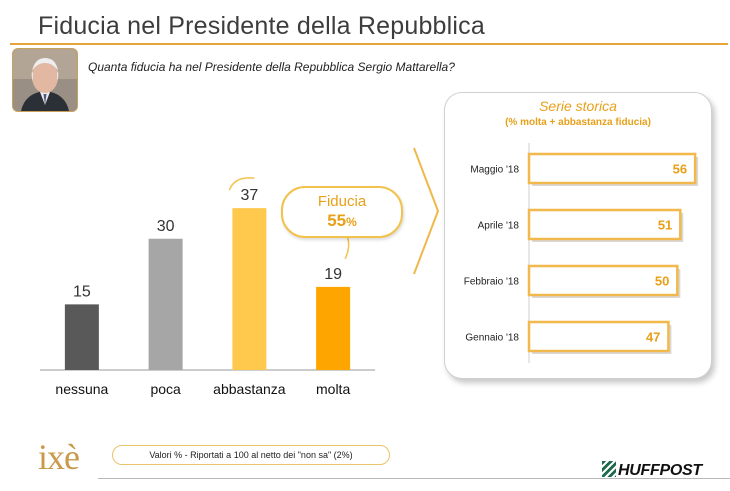 This screenshot has height=491, width=730. I want to click on series-value-label: 56, so click(680, 169).